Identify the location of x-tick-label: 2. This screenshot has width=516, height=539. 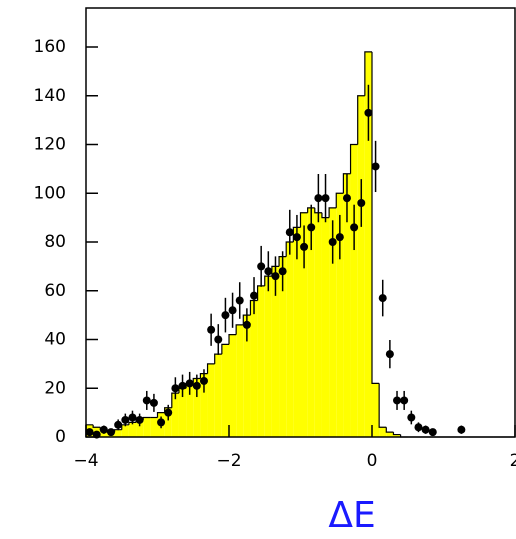
(513, 461).